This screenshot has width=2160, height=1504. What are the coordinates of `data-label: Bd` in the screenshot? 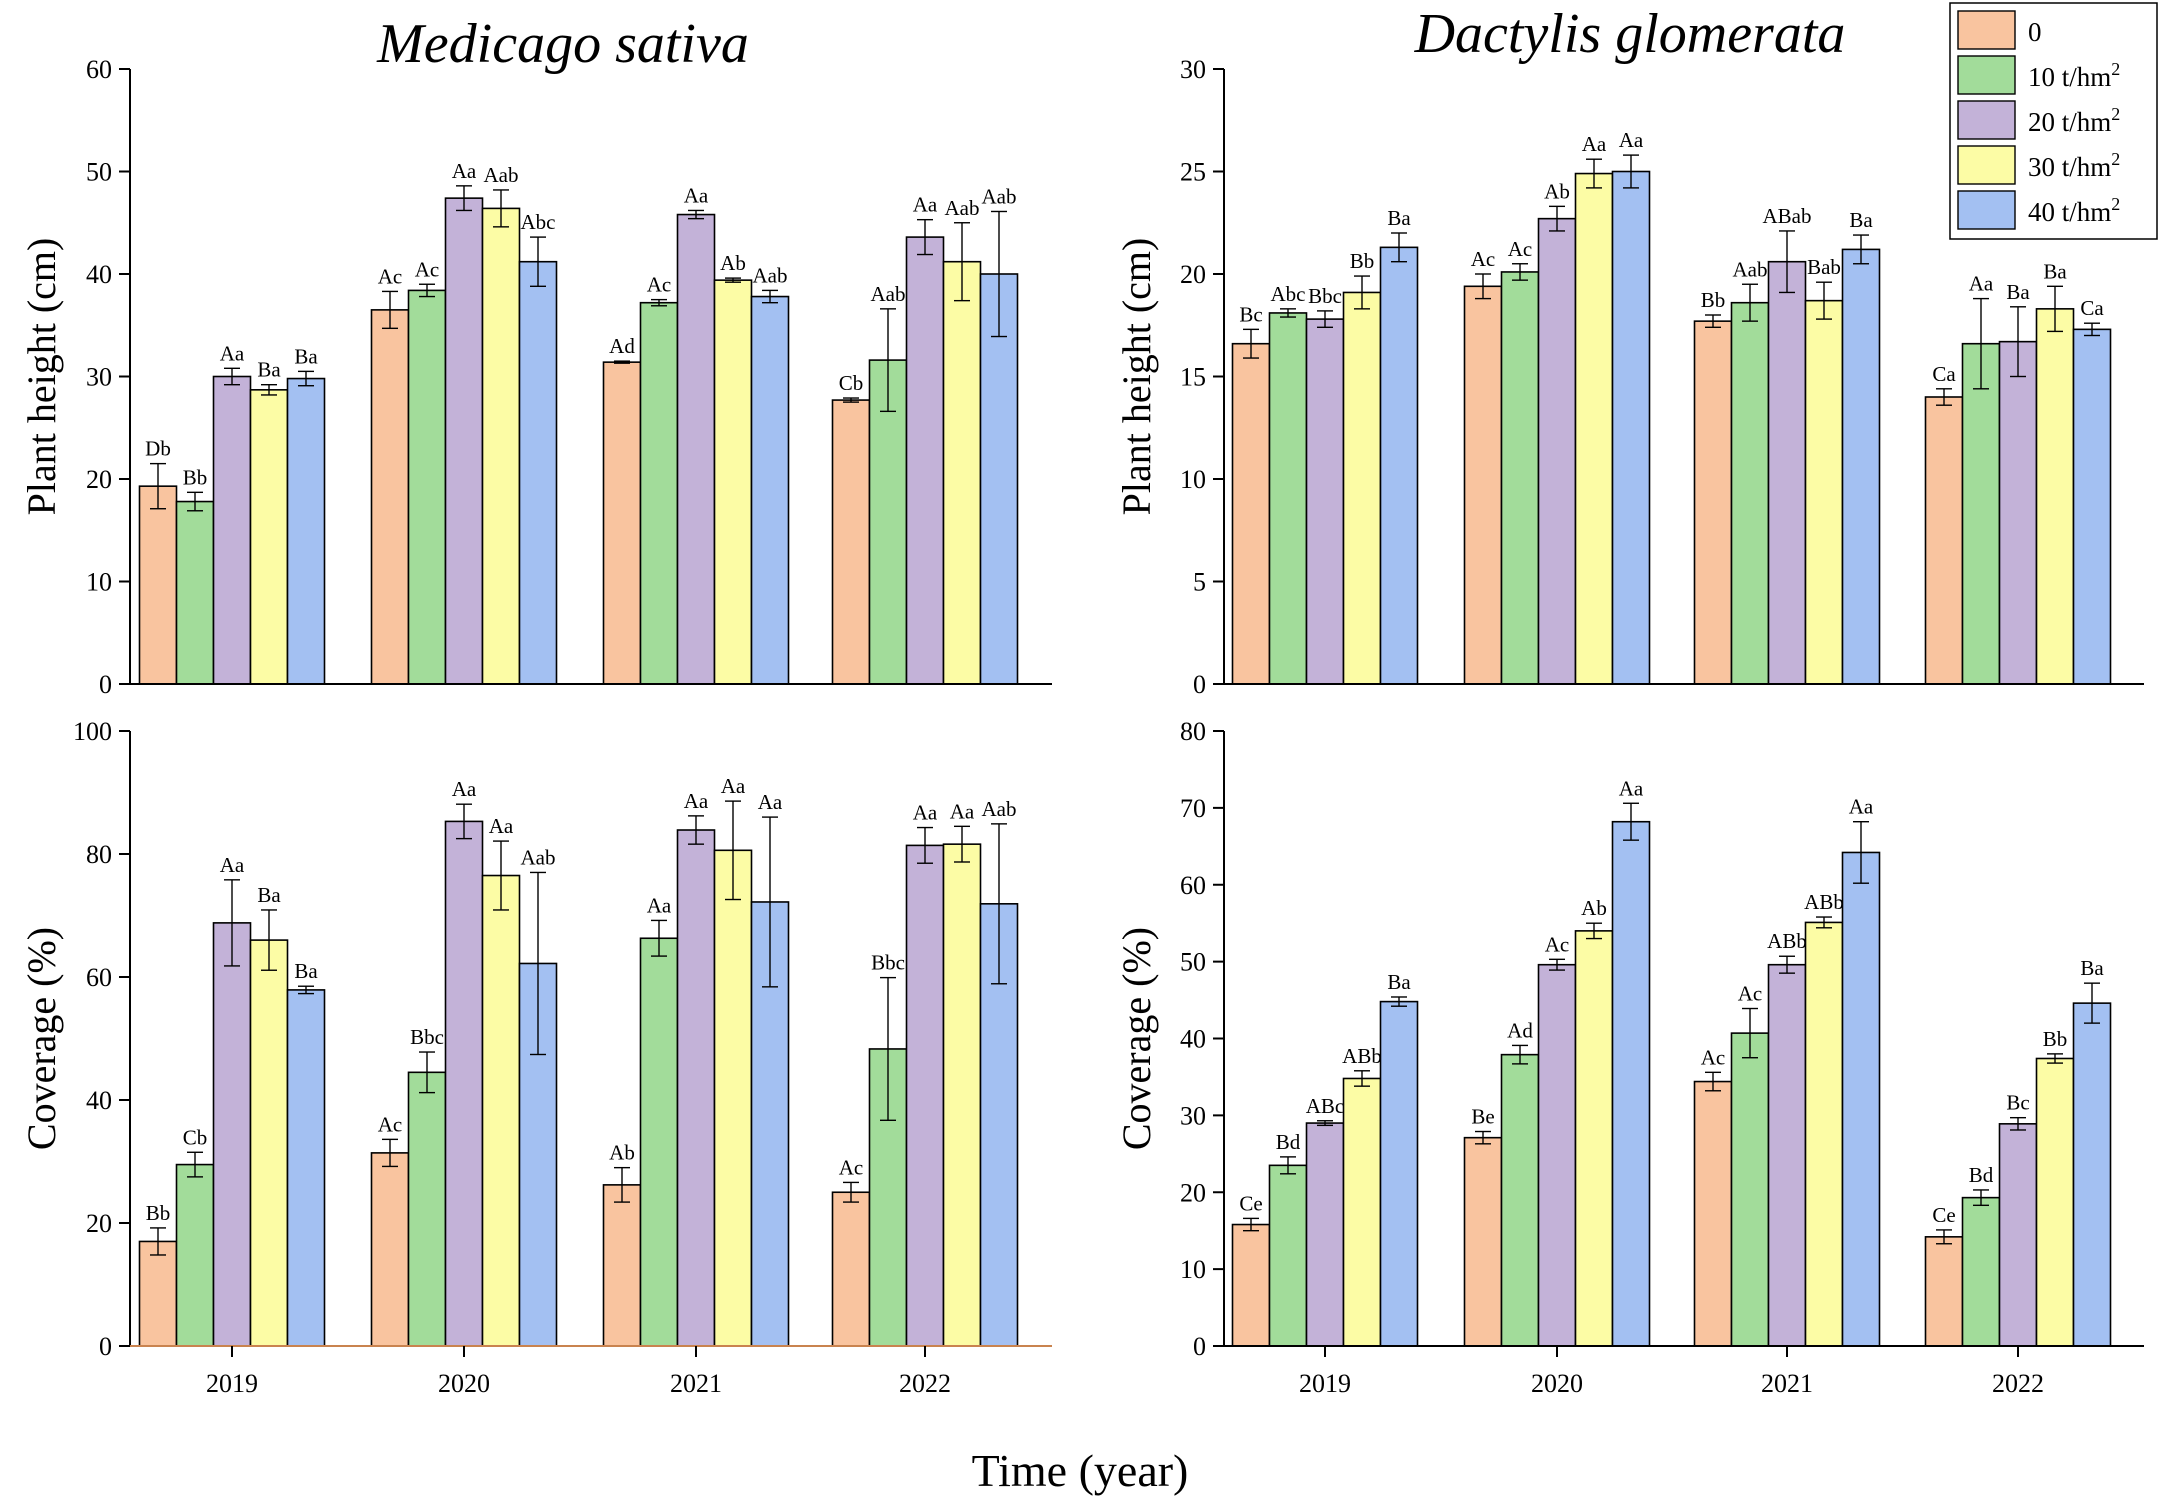 It's located at (1981, 1175).